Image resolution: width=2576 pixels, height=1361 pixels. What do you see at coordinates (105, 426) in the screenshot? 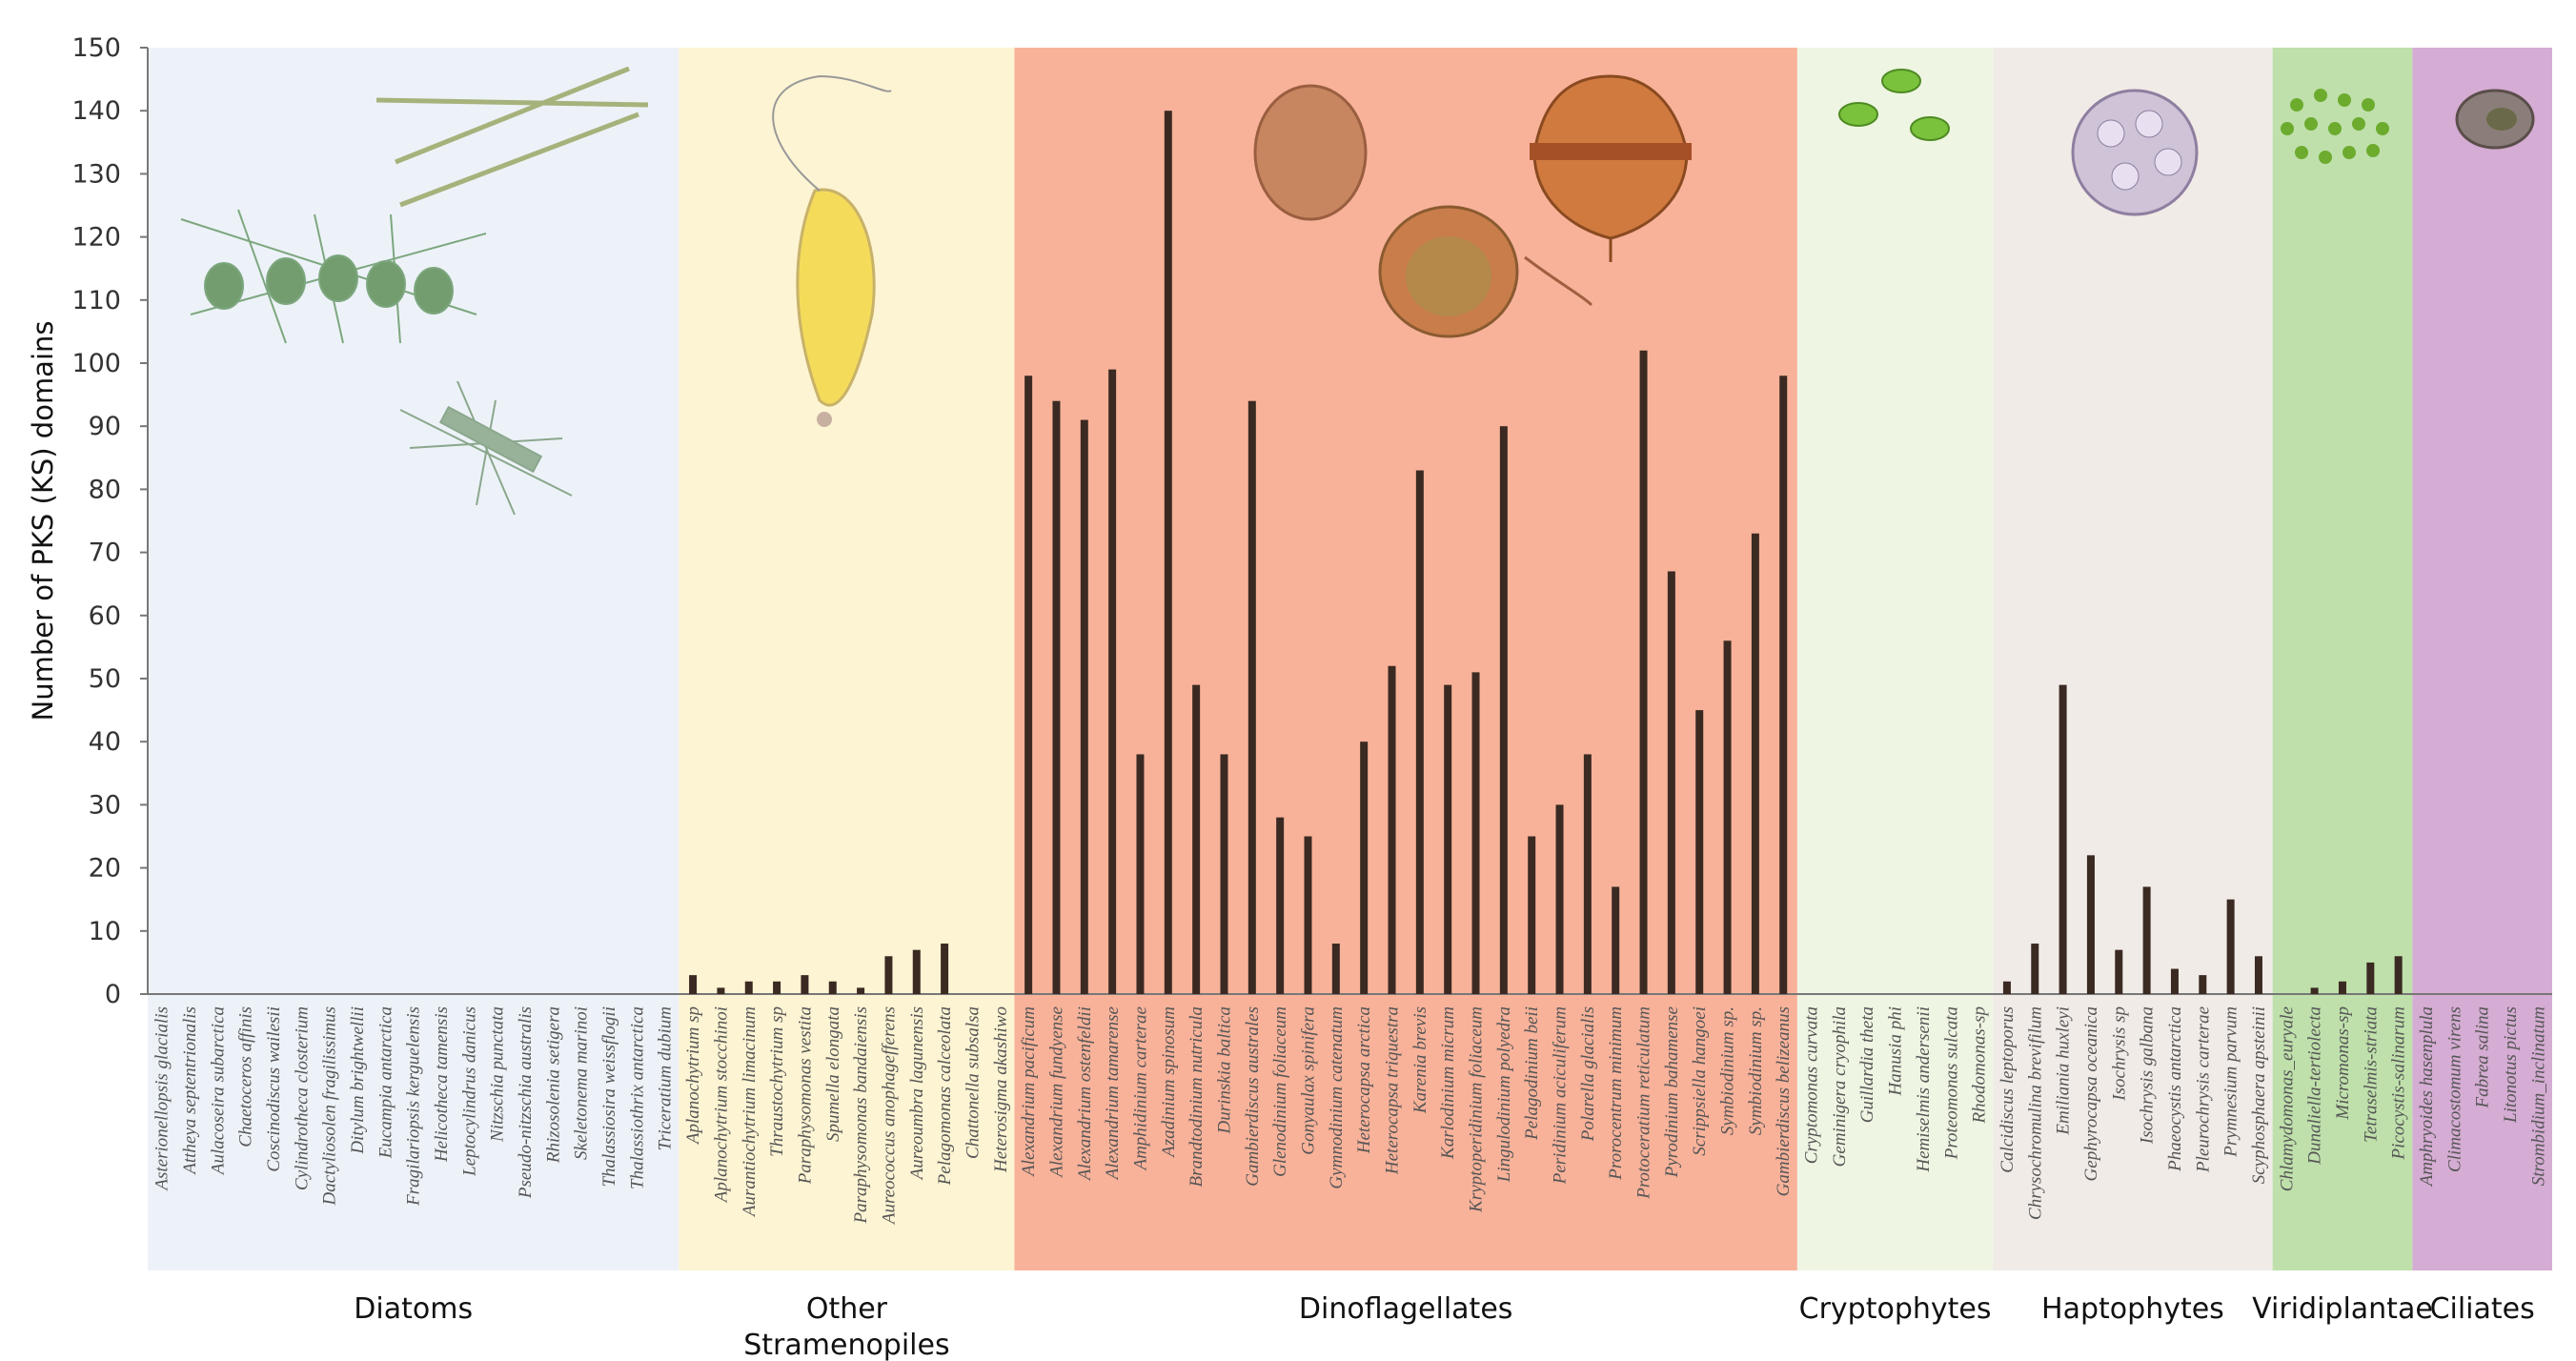
I see `y-tick-label: 90` at bounding box center [105, 426].